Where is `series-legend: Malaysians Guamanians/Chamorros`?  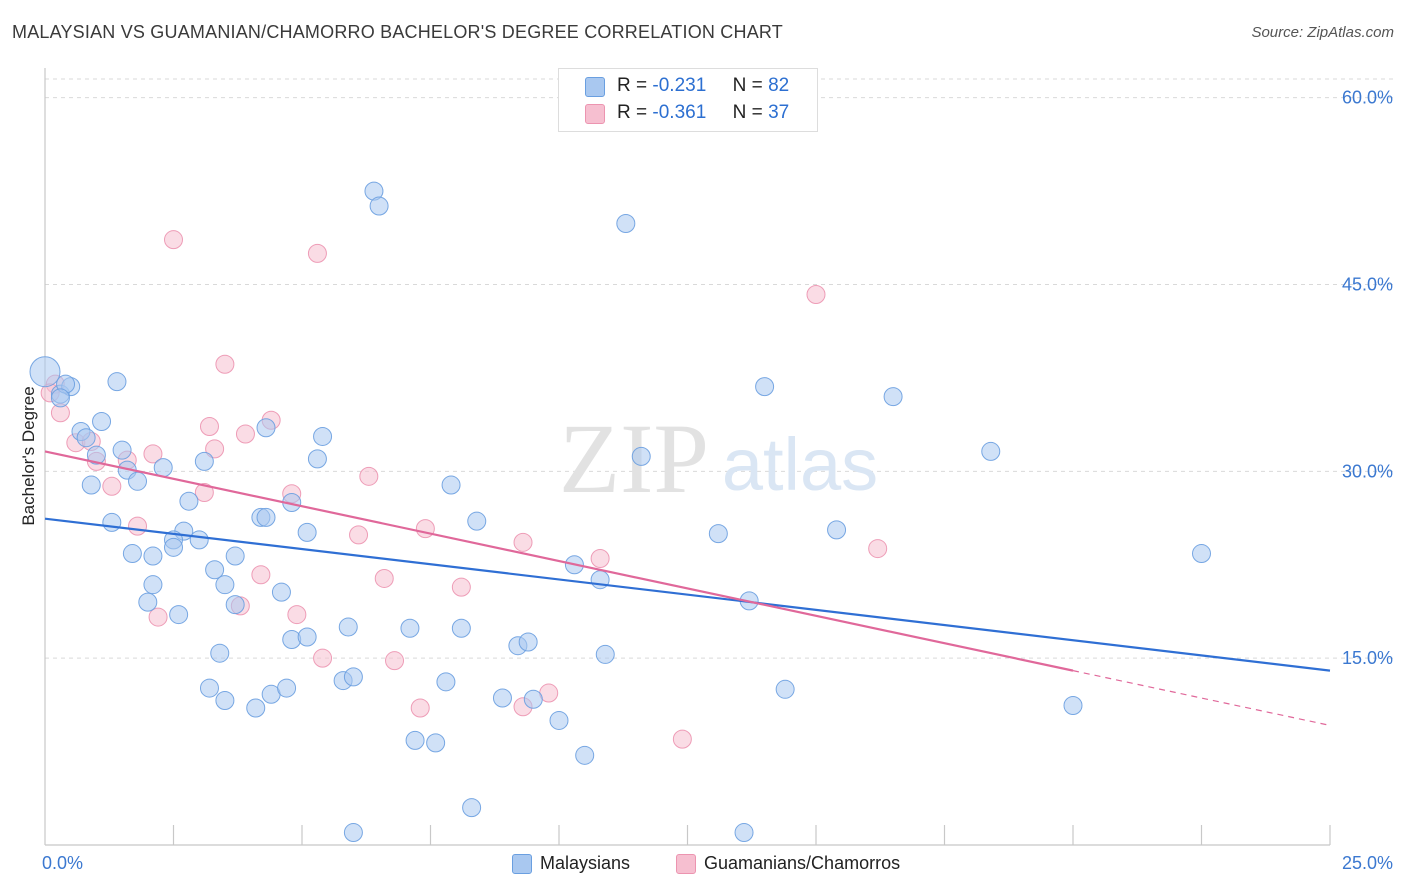 series-legend: Malaysians Guamanians/Chamorros is located at coordinates (703, 865).